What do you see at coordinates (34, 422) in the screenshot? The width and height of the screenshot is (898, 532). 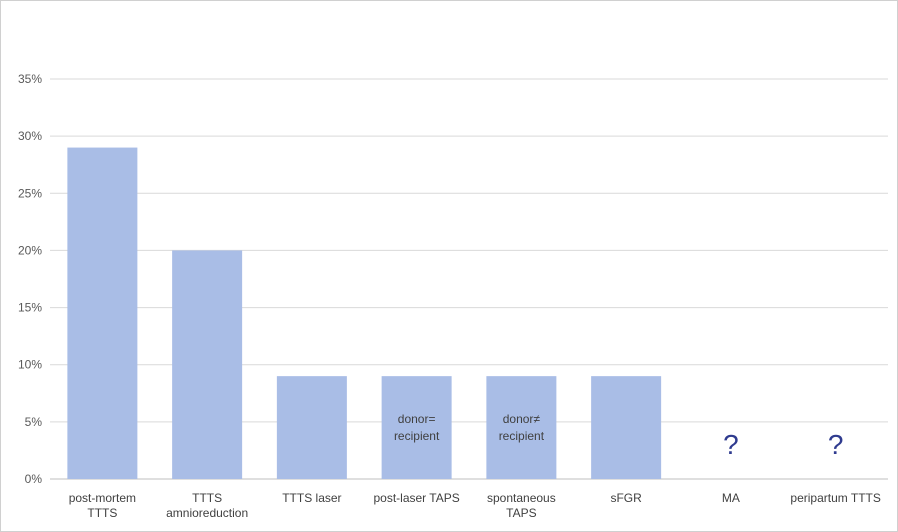 I see `y-tick-label: 5%` at bounding box center [34, 422].